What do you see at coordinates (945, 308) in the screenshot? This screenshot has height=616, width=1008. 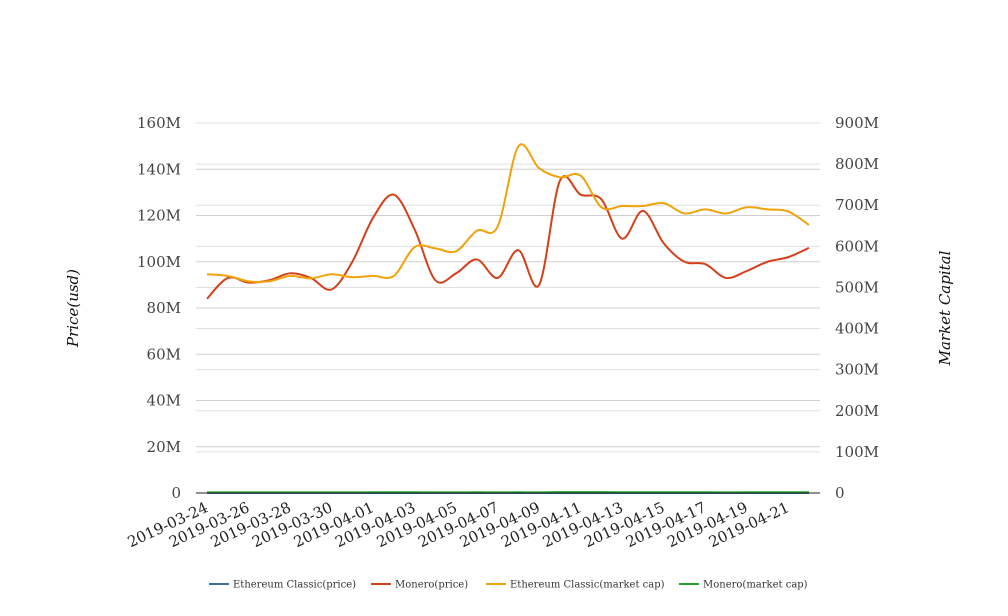 I see `right-axis-title: Market Capital` at bounding box center [945, 308].